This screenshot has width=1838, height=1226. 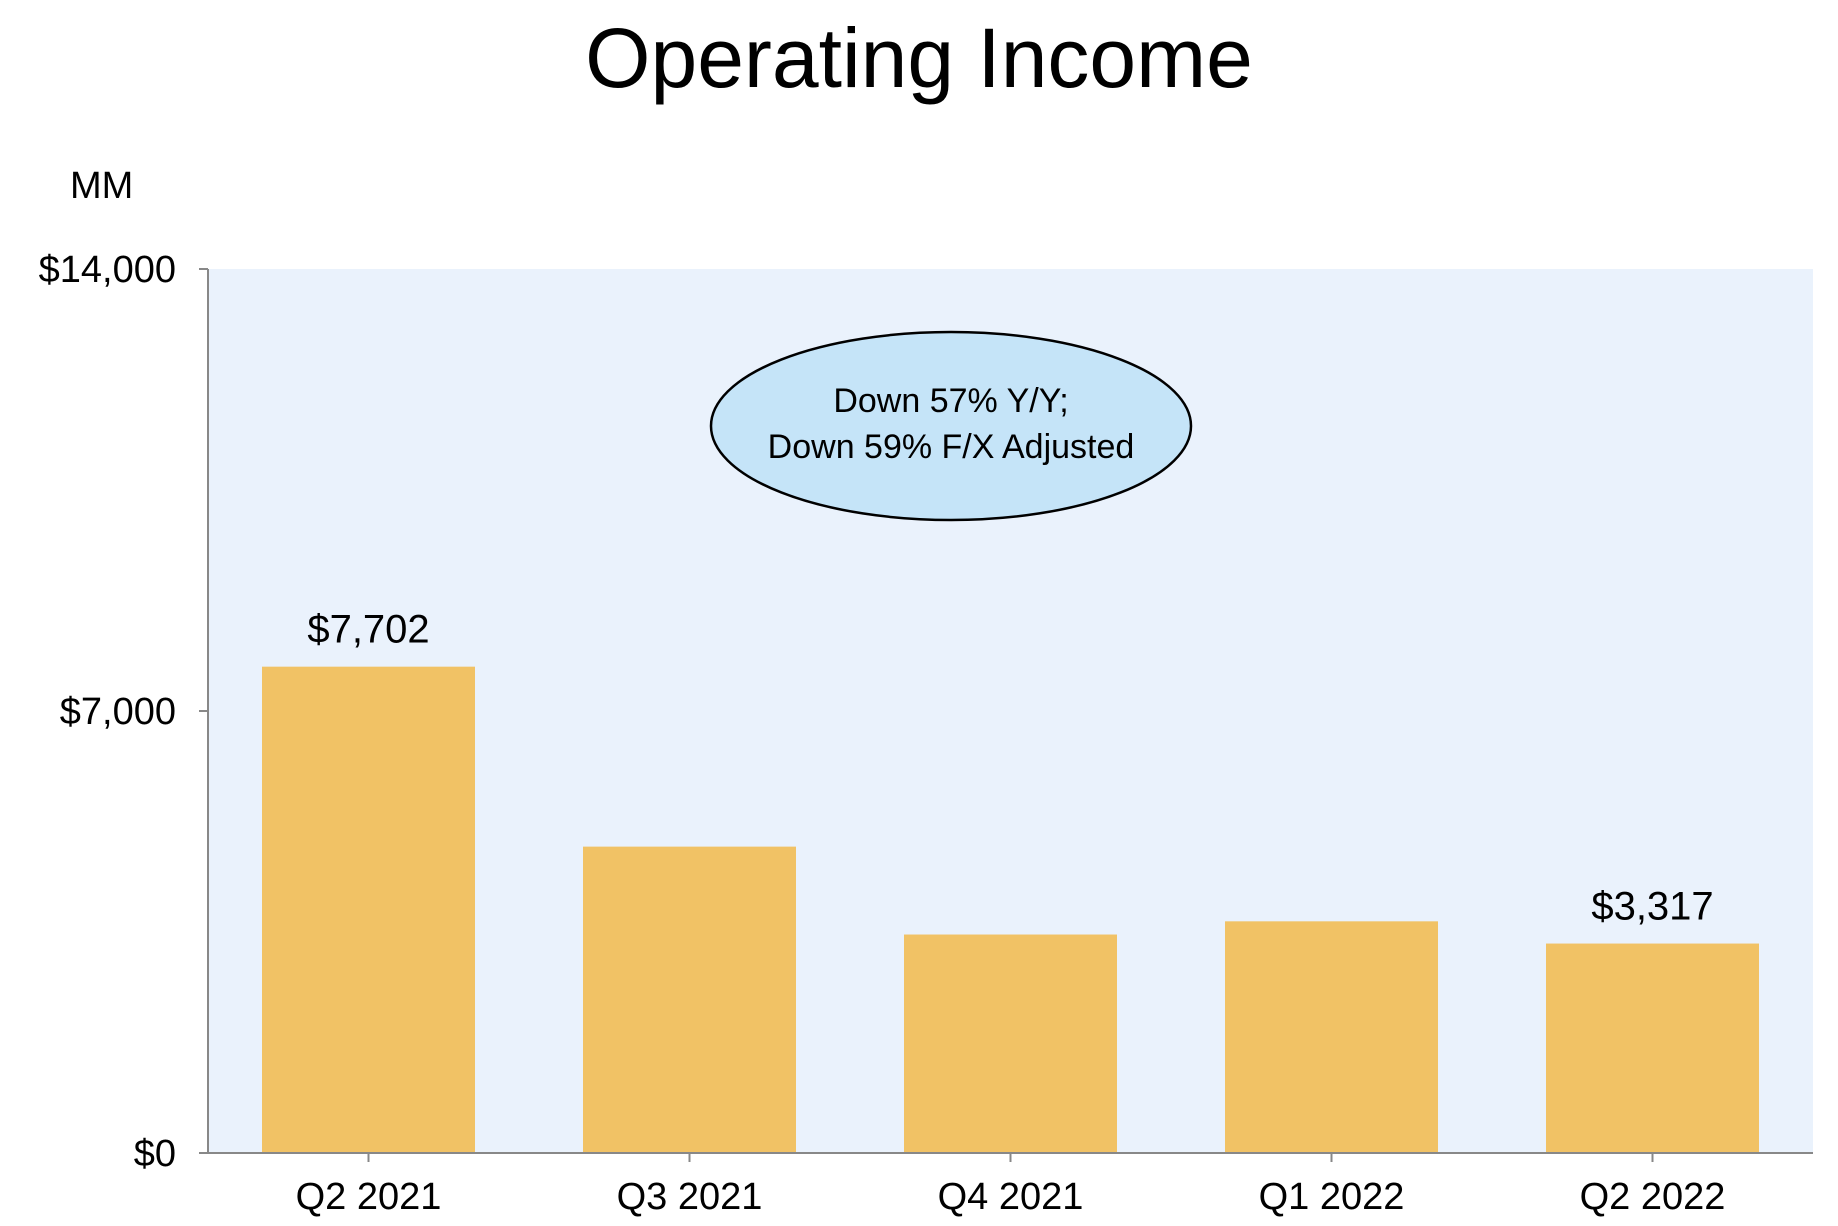 What do you see at coordinates (369, 1197) in the screenshot?
I see `x-tick-label: Q2 2021` at bounding box center [369, 1197].